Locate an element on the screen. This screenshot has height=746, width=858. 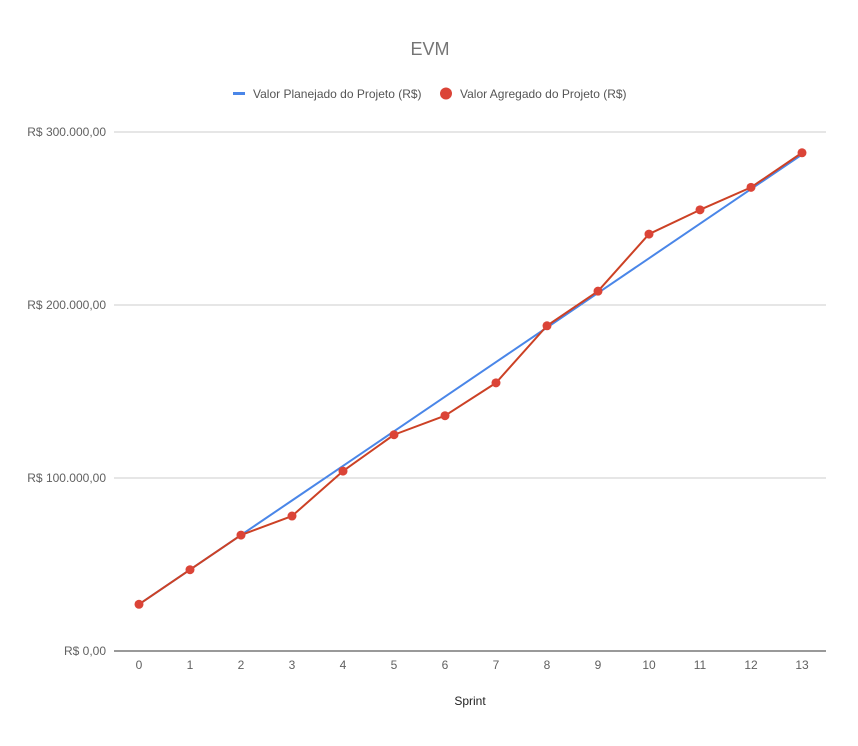
legend-label-planned: Valor Planejado do Projeto (R$) is located at coordinates (337, 94).